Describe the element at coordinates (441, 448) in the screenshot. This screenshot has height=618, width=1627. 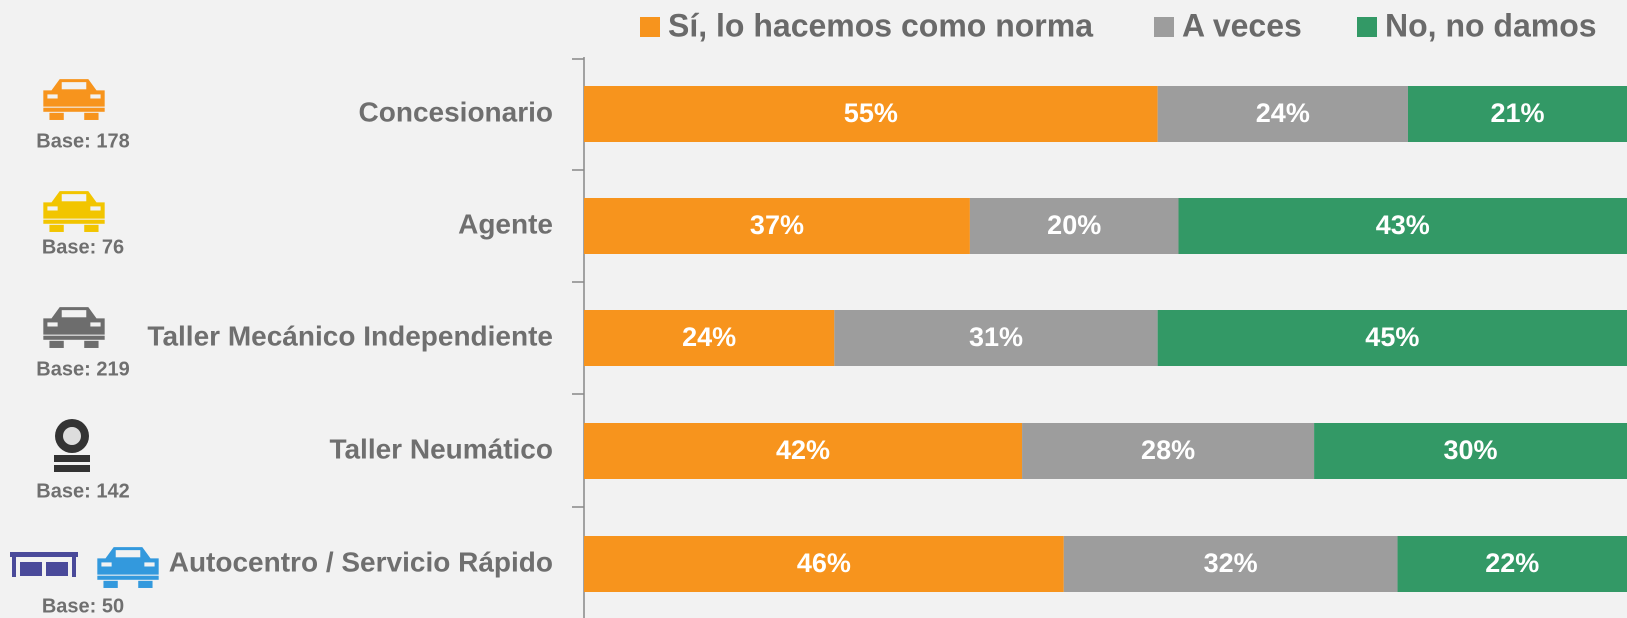
I see `category-label: Taller Neumático` at that location.